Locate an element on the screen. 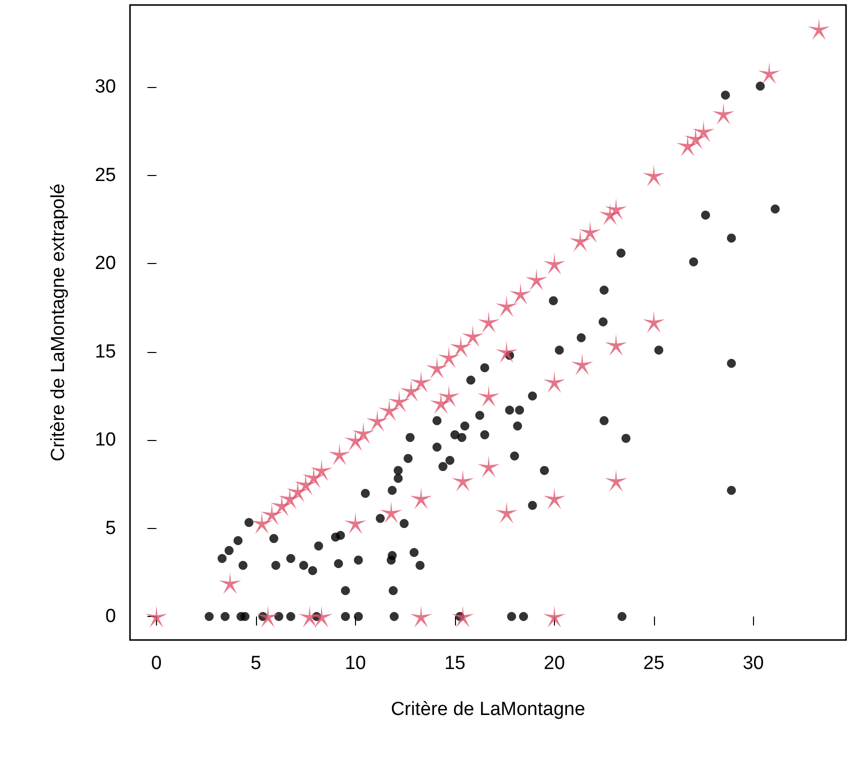 Image resolution: width=847 pixels, height=765 pixels. x-tick-label: 15 is located at coordinates (455, 663).